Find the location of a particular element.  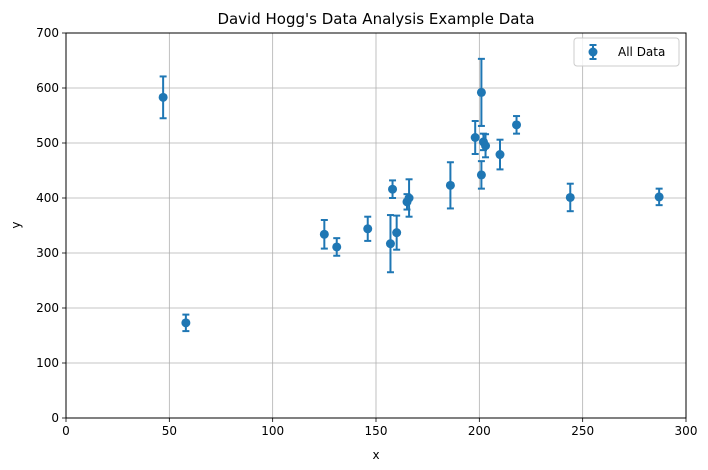

y-axis-label: y is located at coordinates (16, 224).